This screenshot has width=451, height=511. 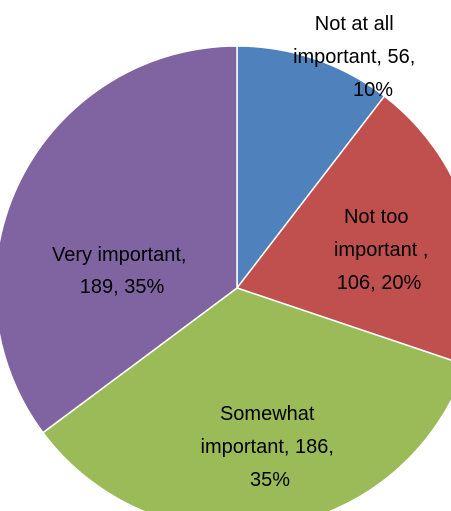 What do you see at coordinates (384, 250) in the screenshot?
I see `data-label-not-too-important: Not too important , 106, 20%` at bounding box center [384, 250].